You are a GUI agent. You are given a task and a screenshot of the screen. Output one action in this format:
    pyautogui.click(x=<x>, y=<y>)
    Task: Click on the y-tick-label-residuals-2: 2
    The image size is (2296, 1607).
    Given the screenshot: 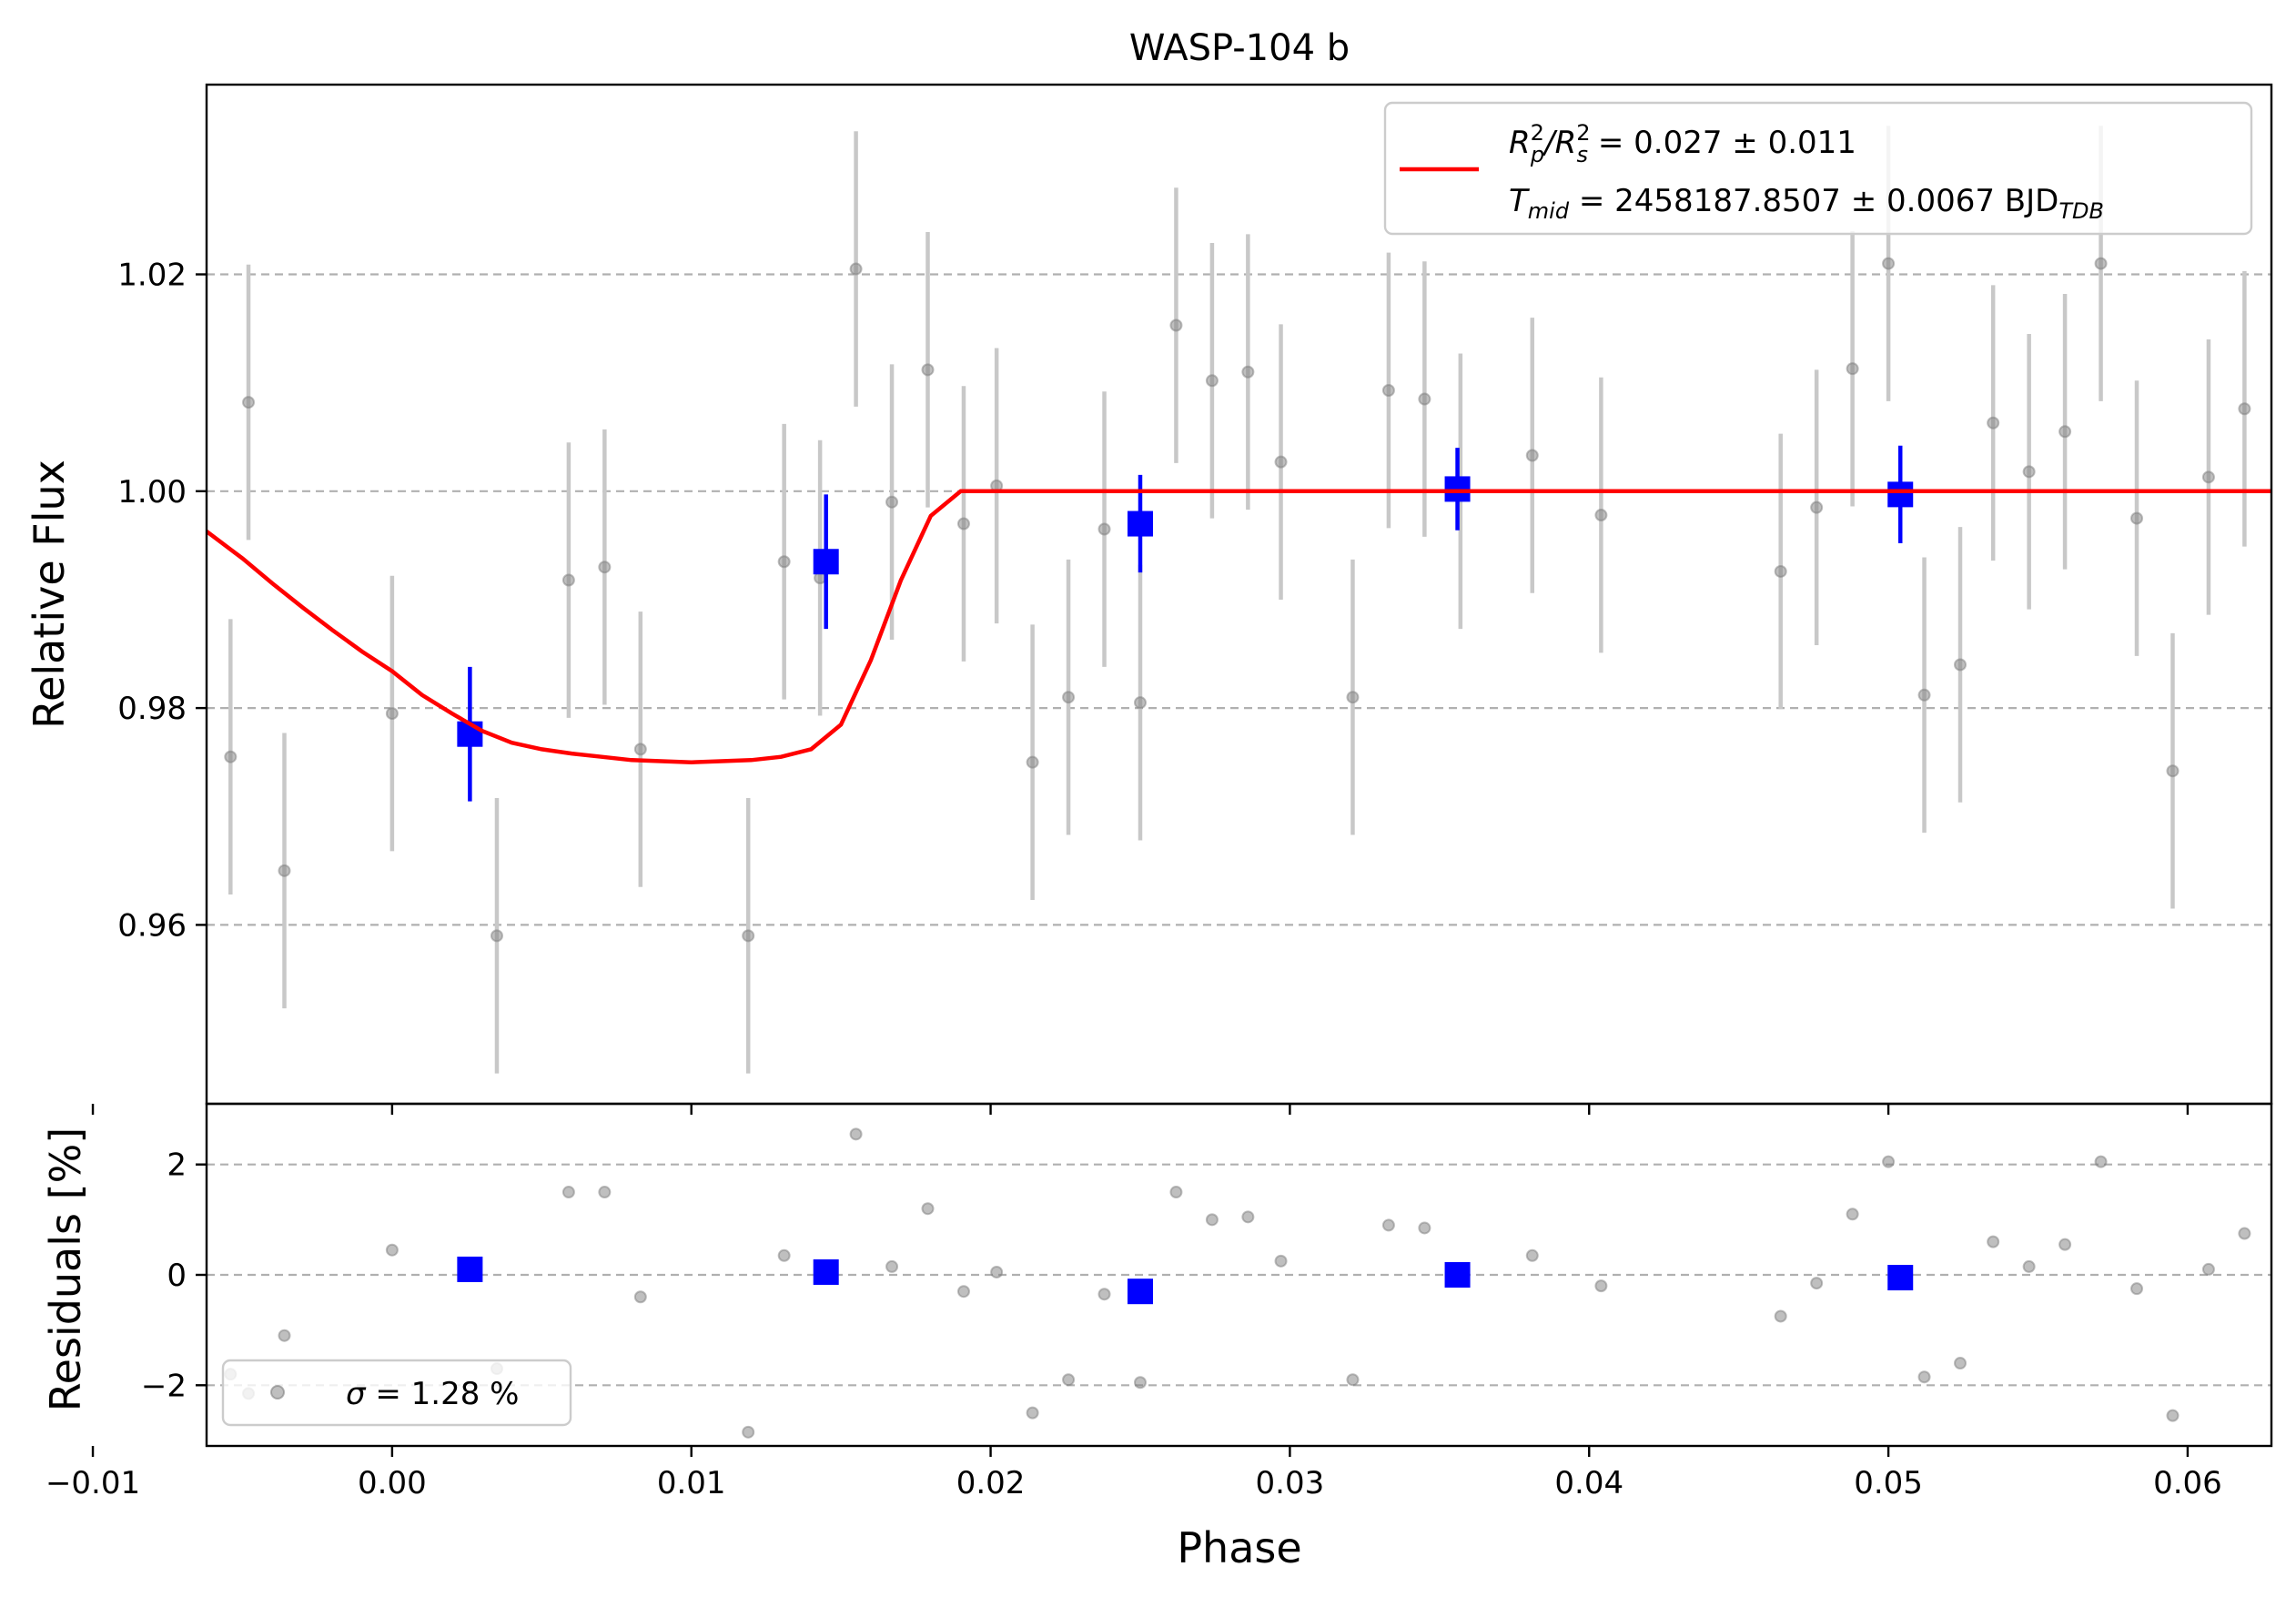 What is the action you would take?
    pyautogui.click(x=177, y=1166)
    